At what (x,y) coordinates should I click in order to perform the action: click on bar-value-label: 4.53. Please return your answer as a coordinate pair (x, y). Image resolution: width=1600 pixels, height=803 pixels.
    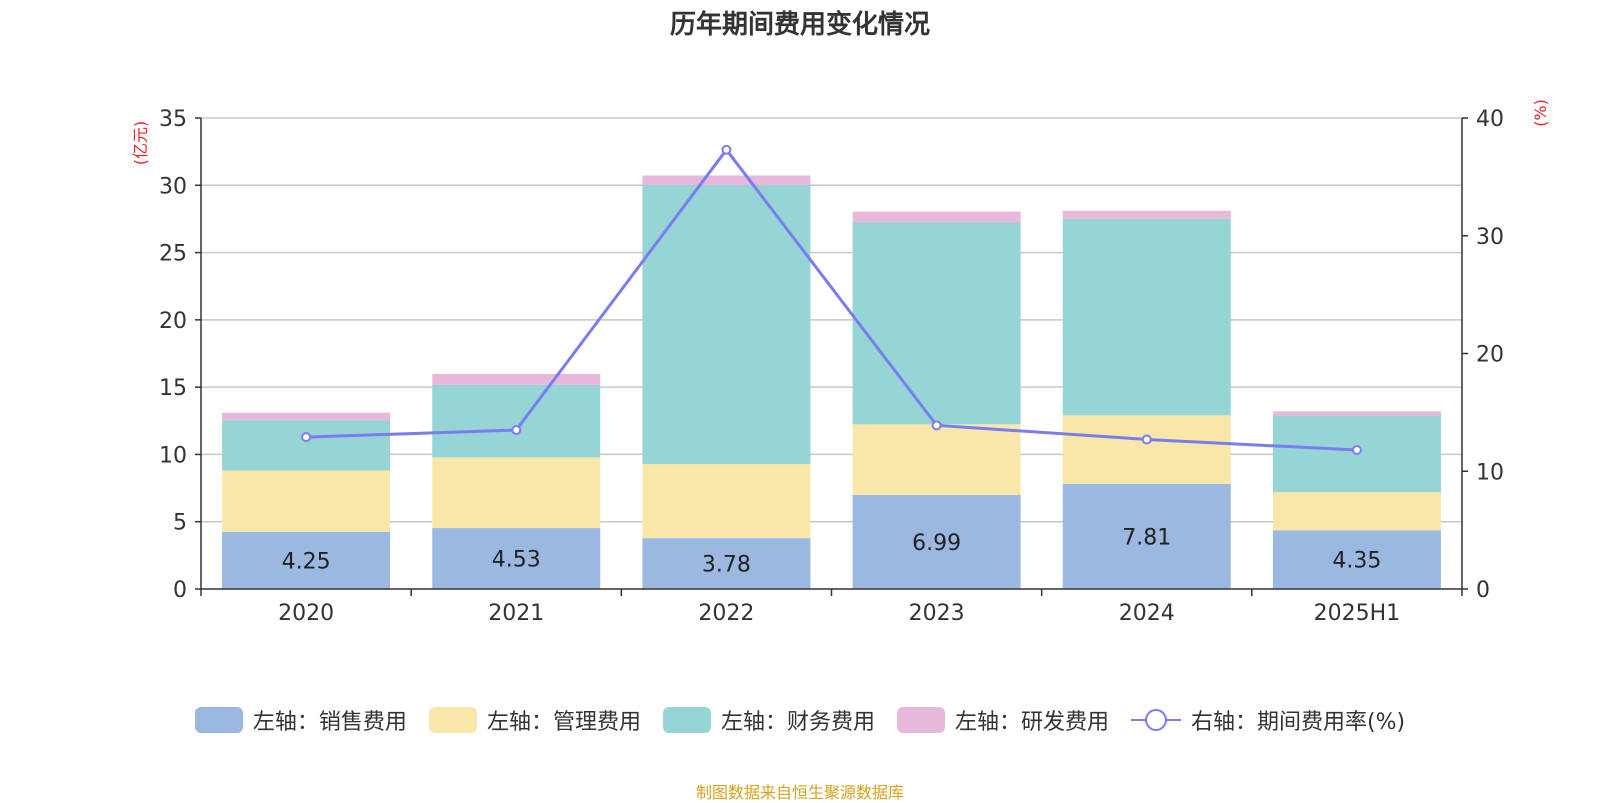
    Looking at the image, I should click on (516, 560).